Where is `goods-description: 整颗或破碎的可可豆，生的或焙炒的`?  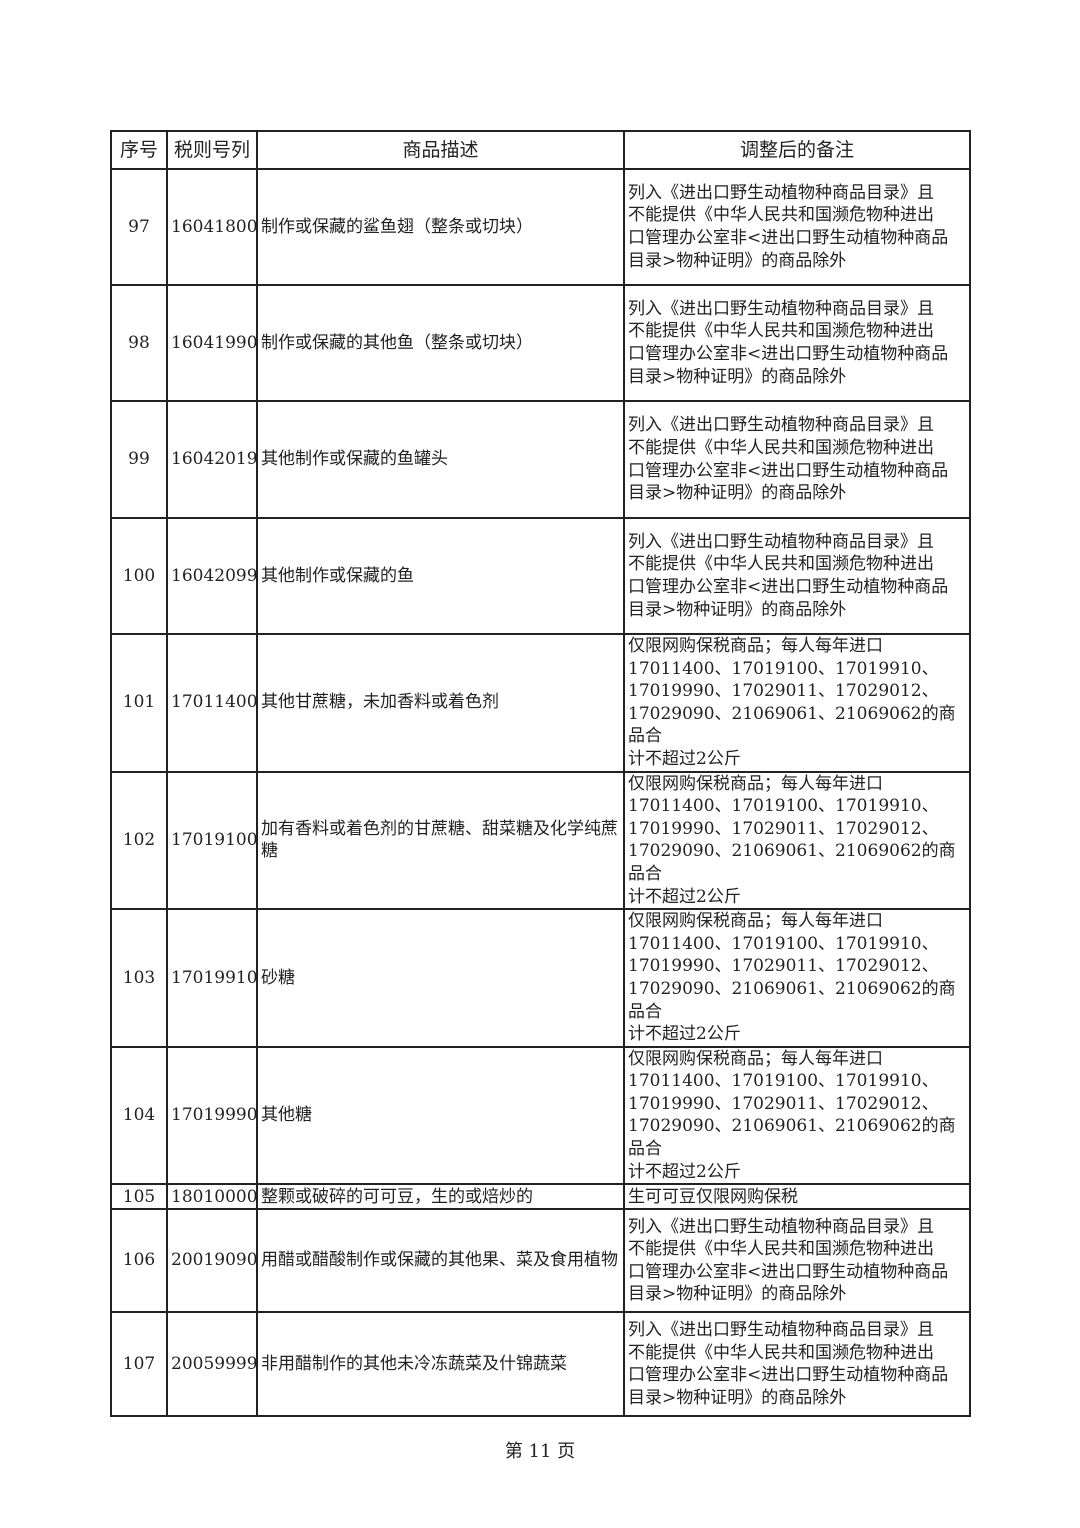
goods-description: 整颗或破碎的可可豆，生的或焙炒的 is located at coordinates (440, 1197).